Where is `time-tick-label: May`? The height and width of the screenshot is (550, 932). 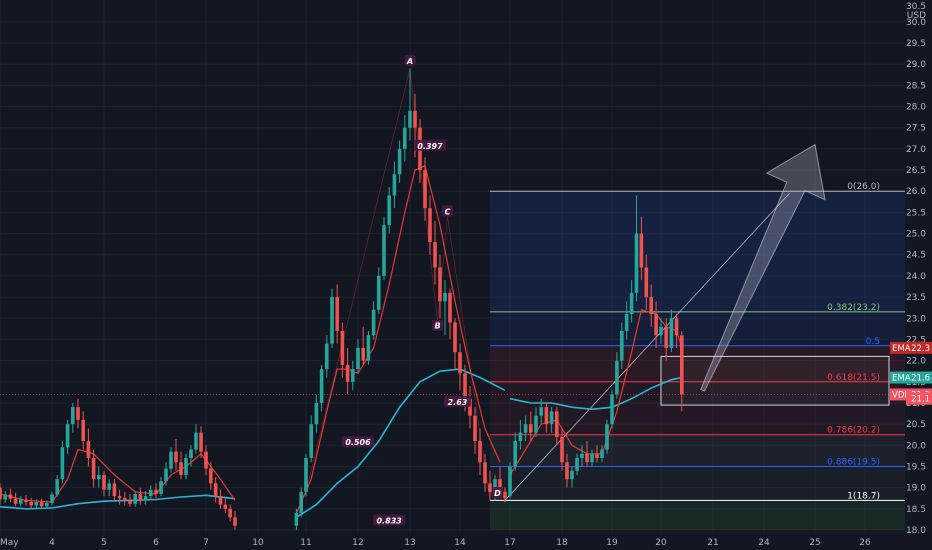
time-tick-label: May is located at coordinates (9, 543).